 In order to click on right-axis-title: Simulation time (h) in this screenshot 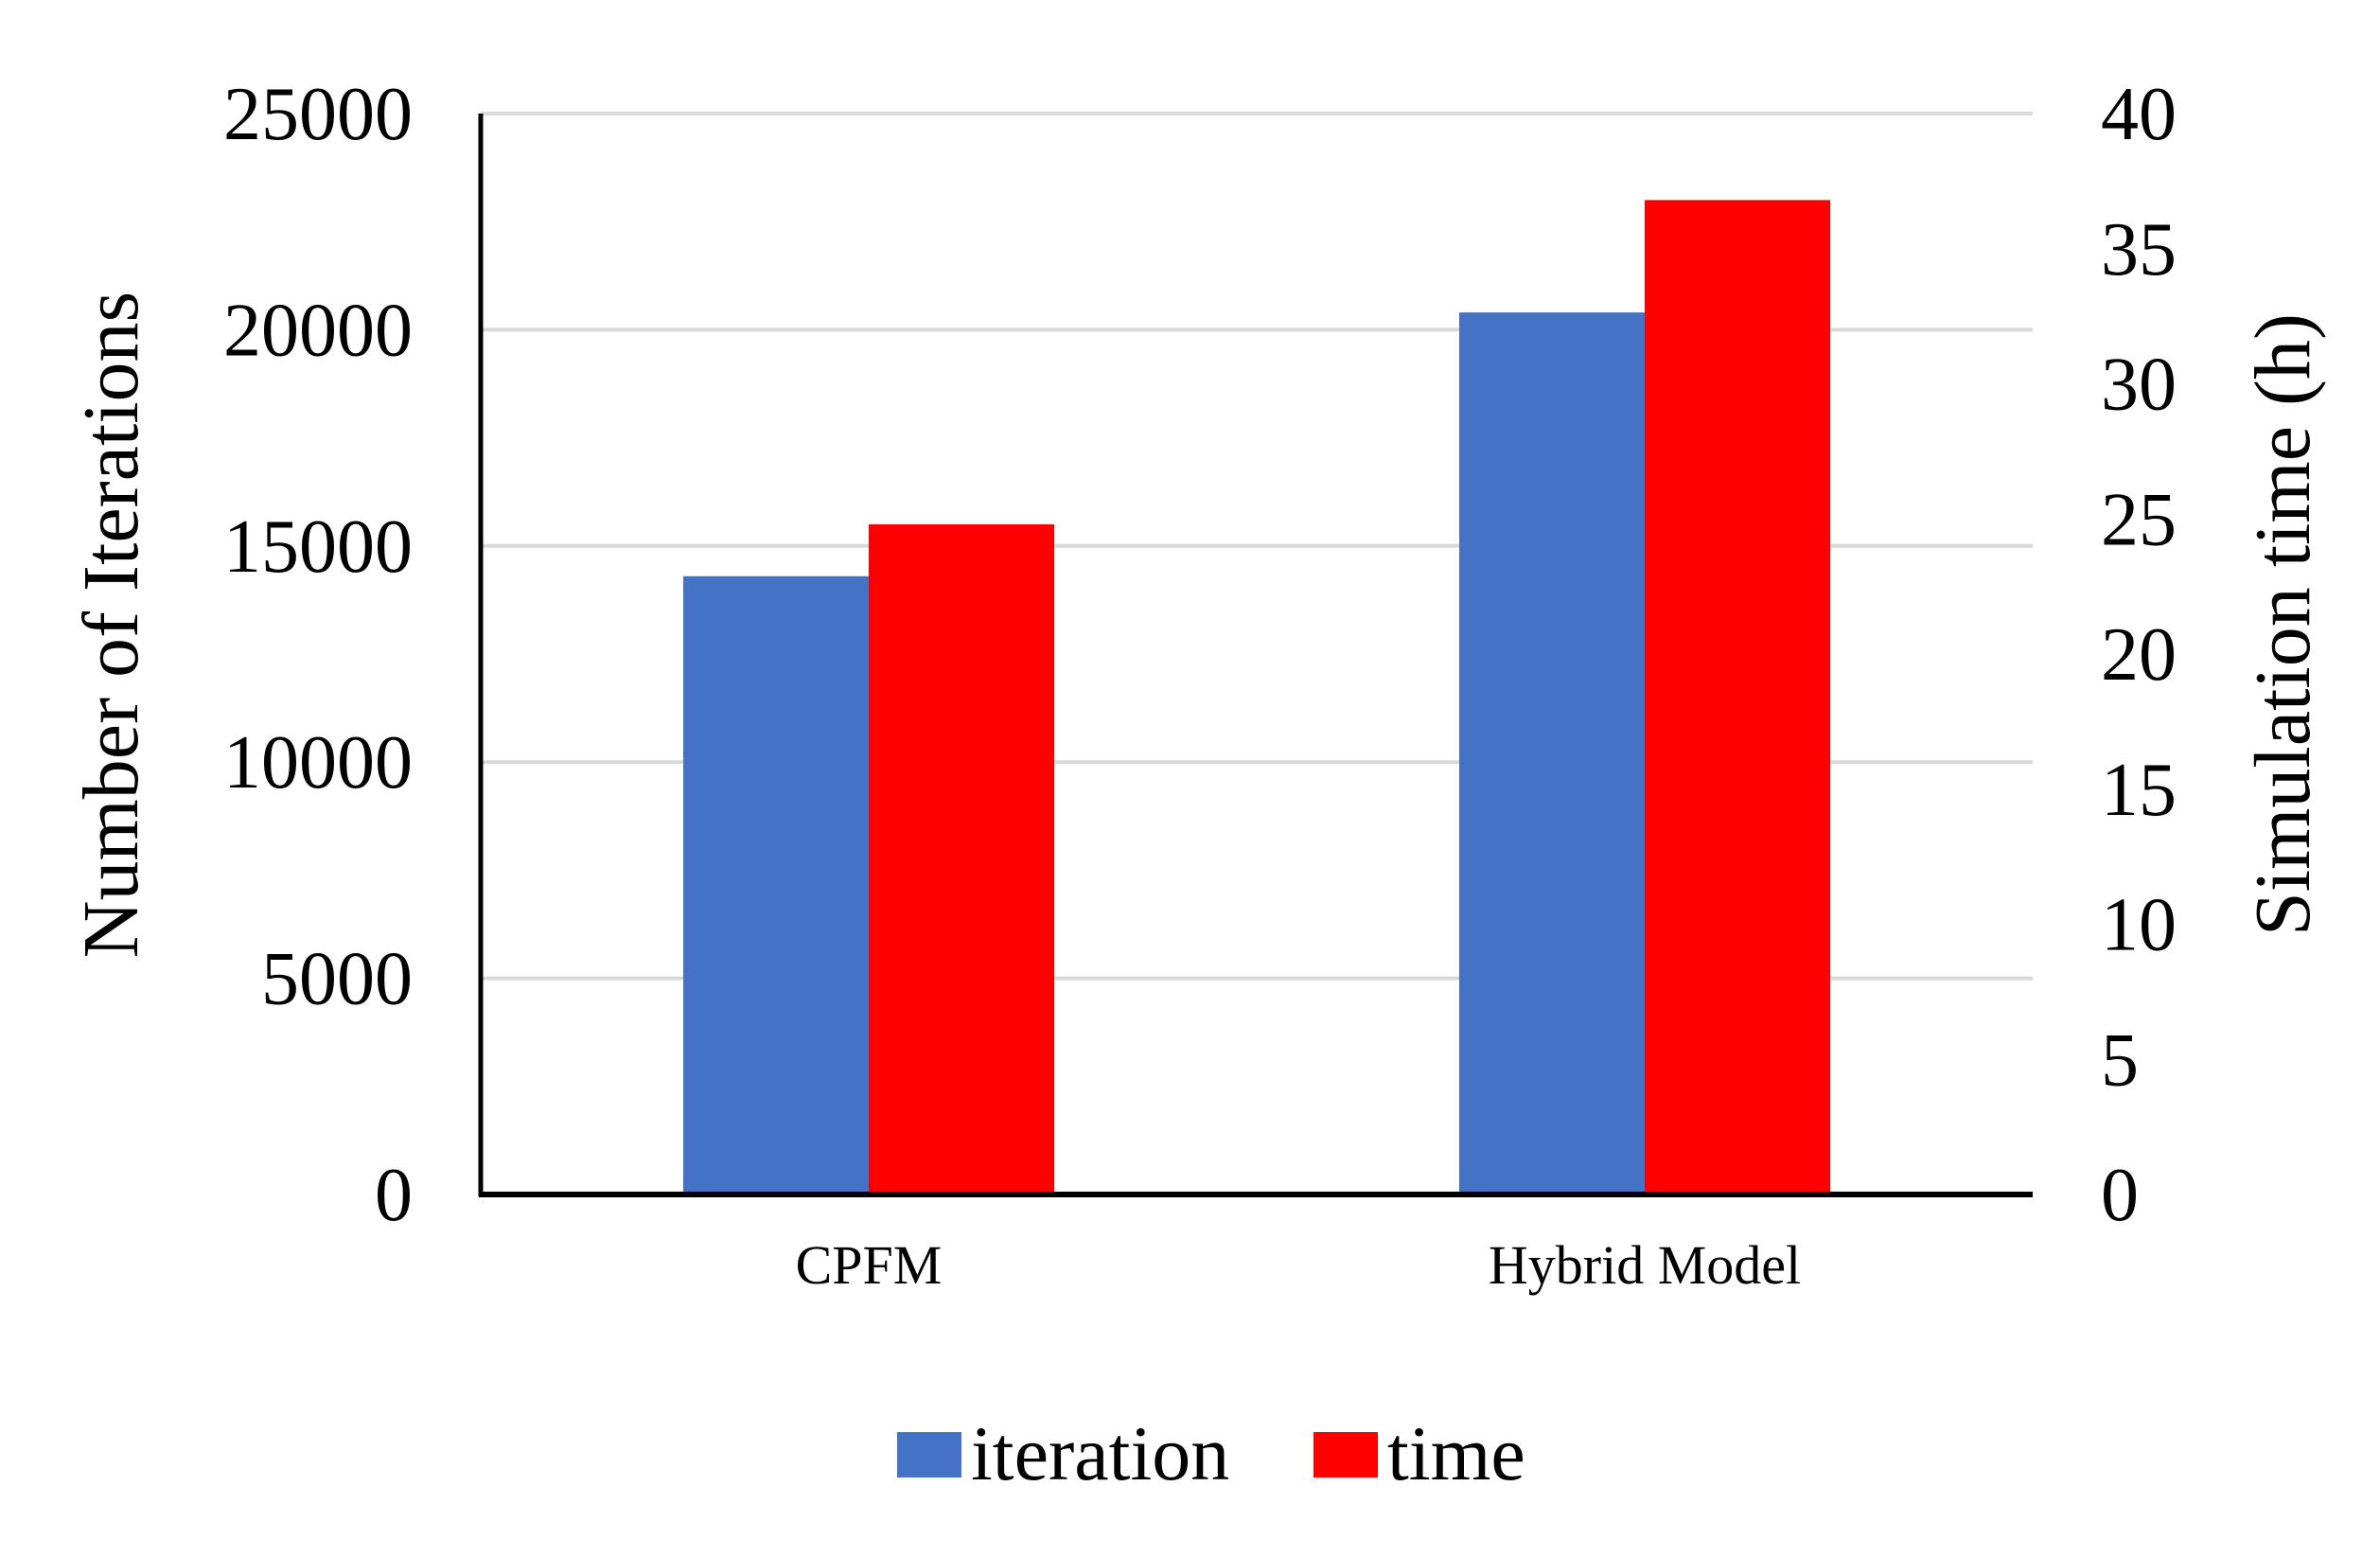, I will do `click(2283, 624)`.